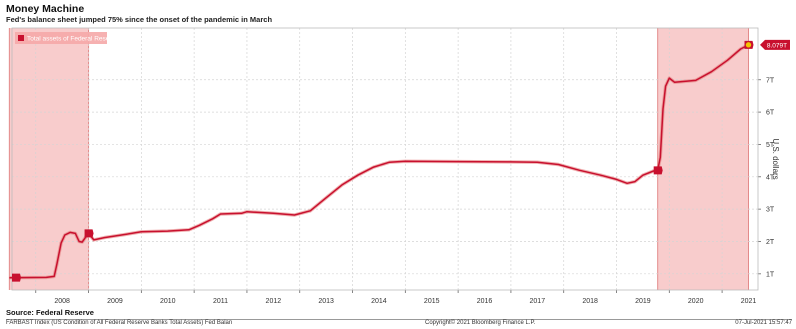 The image size is (796, 329). I want to click on y-tick-label: 1T, so click(770, 274).